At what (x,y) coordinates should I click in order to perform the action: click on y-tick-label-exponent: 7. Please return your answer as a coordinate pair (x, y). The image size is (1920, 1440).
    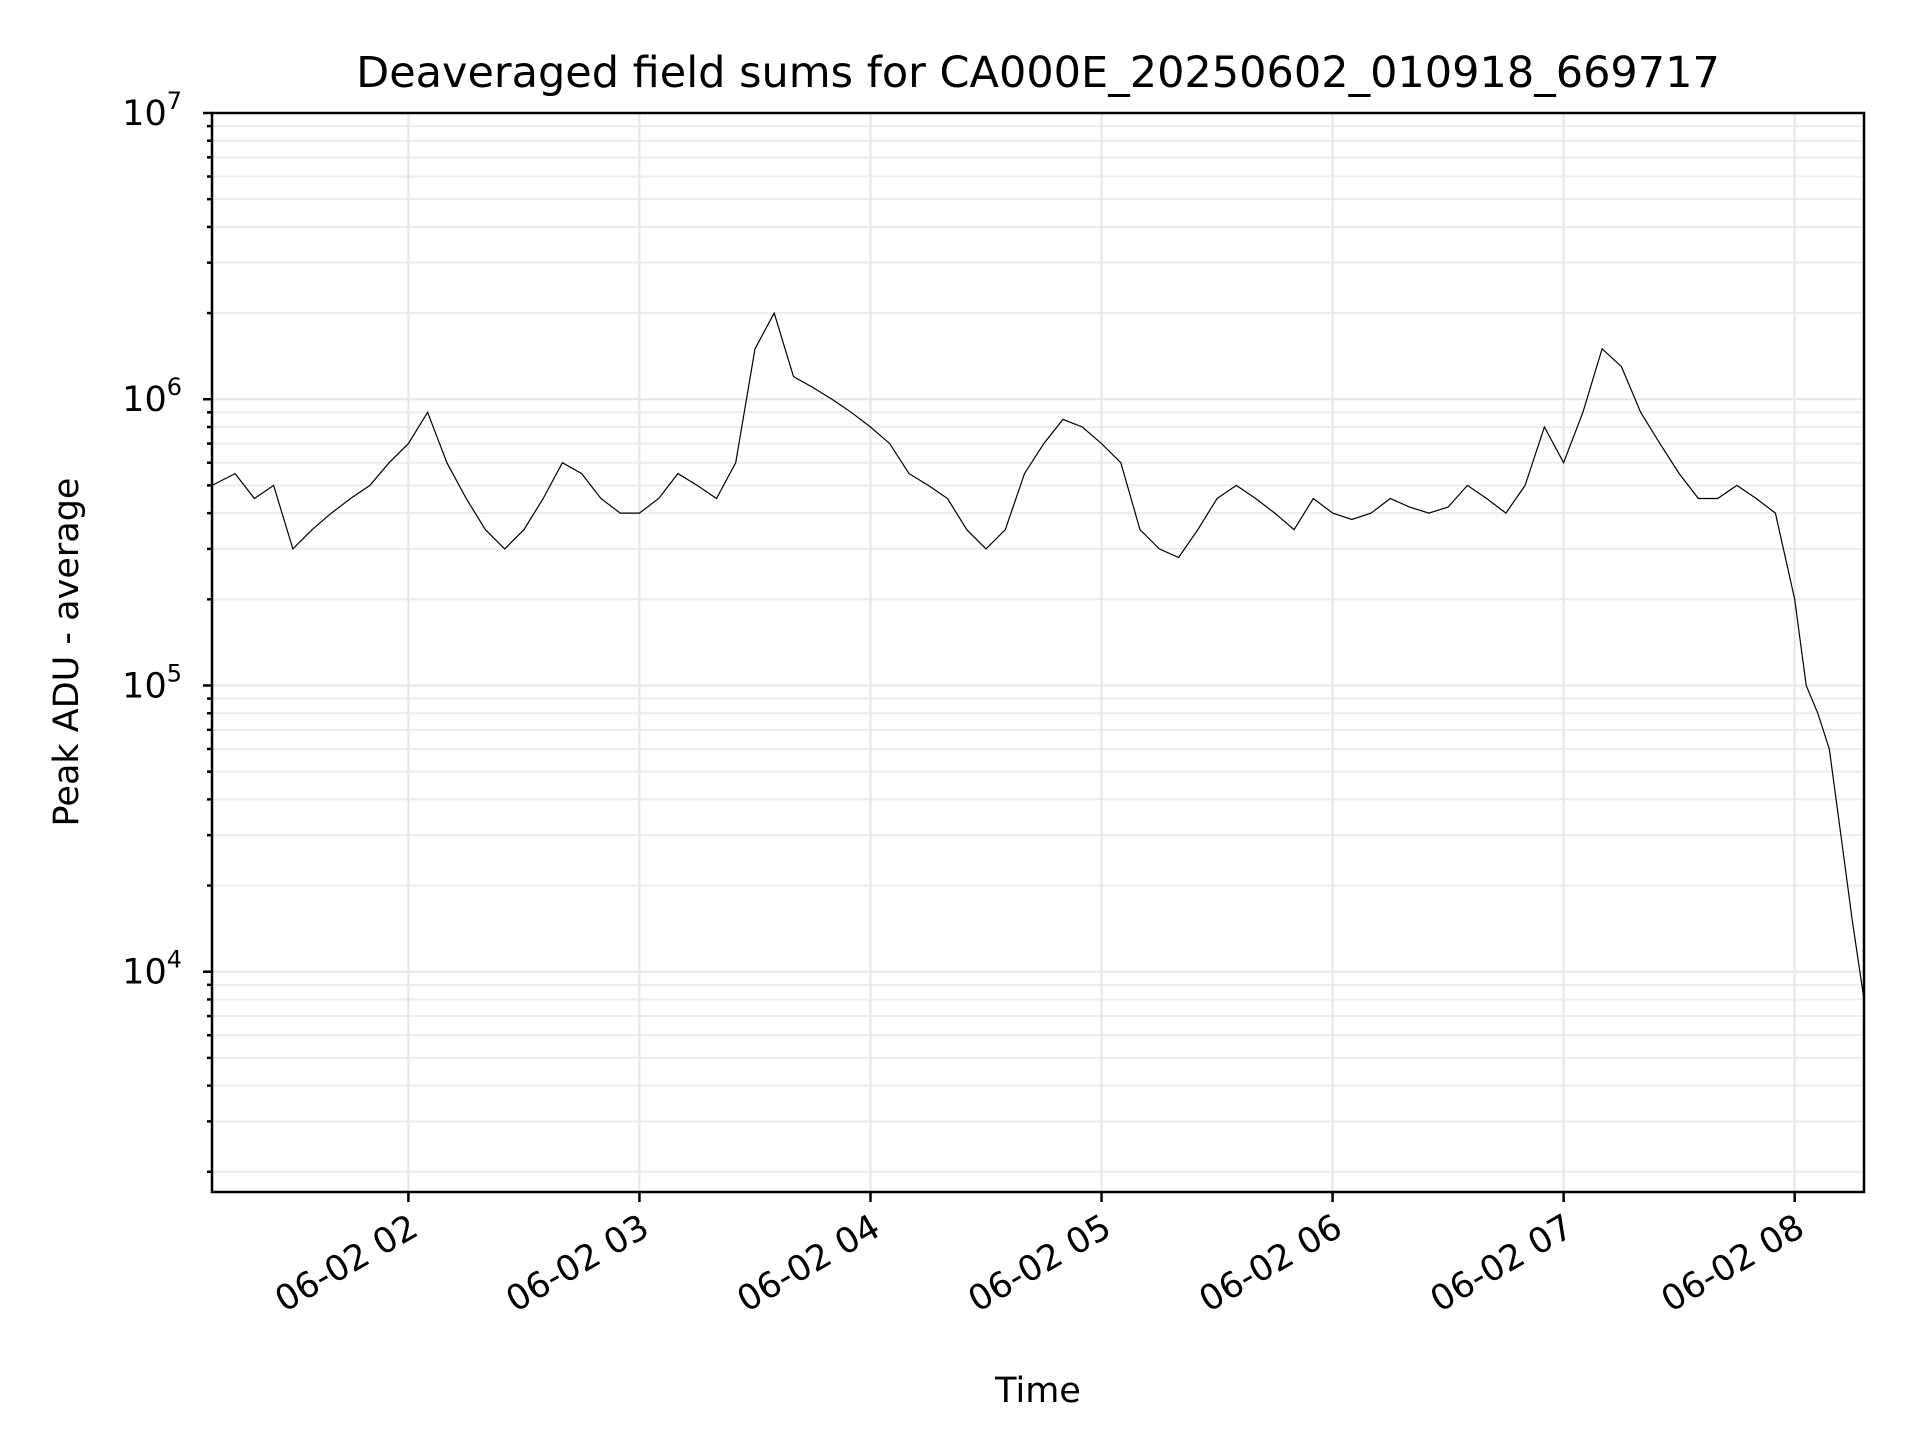
    Looking at the image, I should click on (174, 101).